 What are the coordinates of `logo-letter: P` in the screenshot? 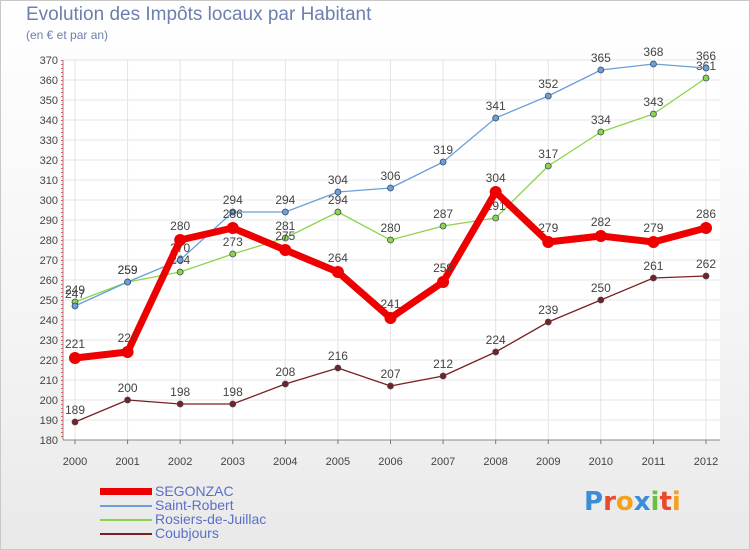 It's located at (594, 502).